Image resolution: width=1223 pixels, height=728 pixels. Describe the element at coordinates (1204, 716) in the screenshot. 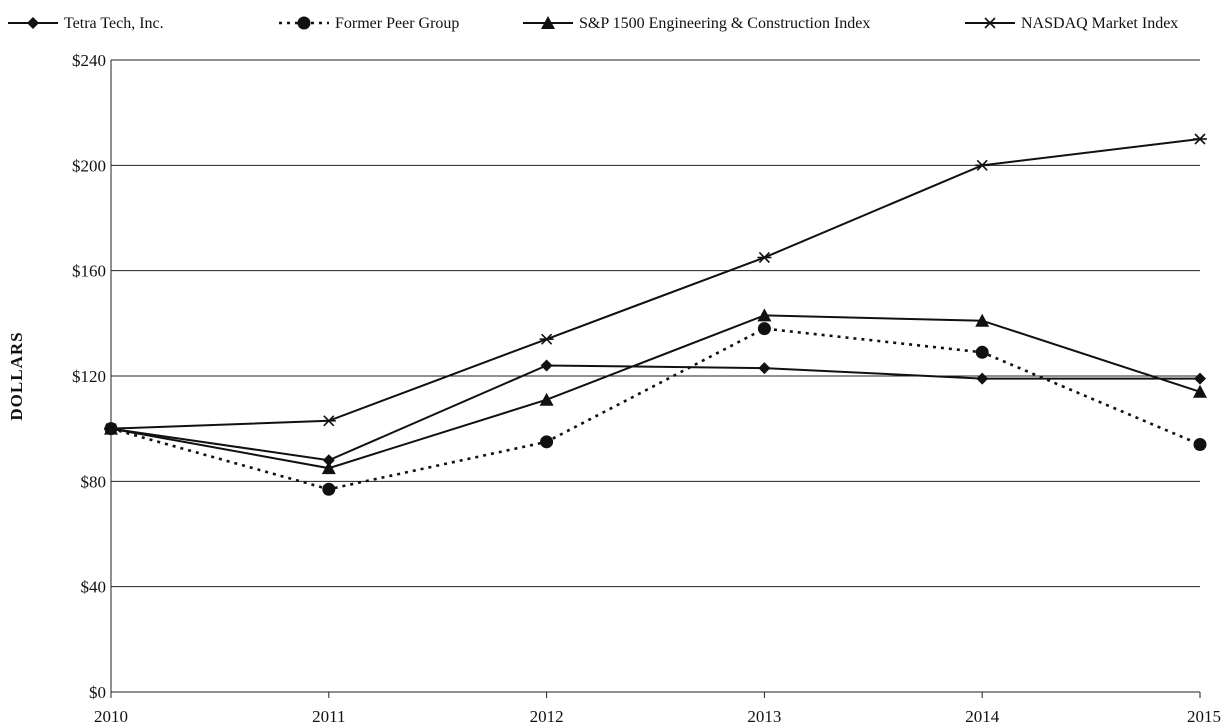

I see `x-tick-label: 2015` at that location.